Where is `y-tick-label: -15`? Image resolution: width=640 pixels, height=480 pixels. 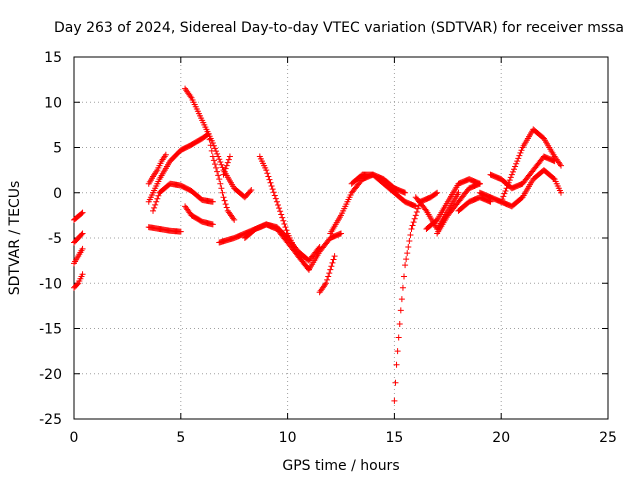 y-tick-label: -15 is located at coordinates (50, 330).